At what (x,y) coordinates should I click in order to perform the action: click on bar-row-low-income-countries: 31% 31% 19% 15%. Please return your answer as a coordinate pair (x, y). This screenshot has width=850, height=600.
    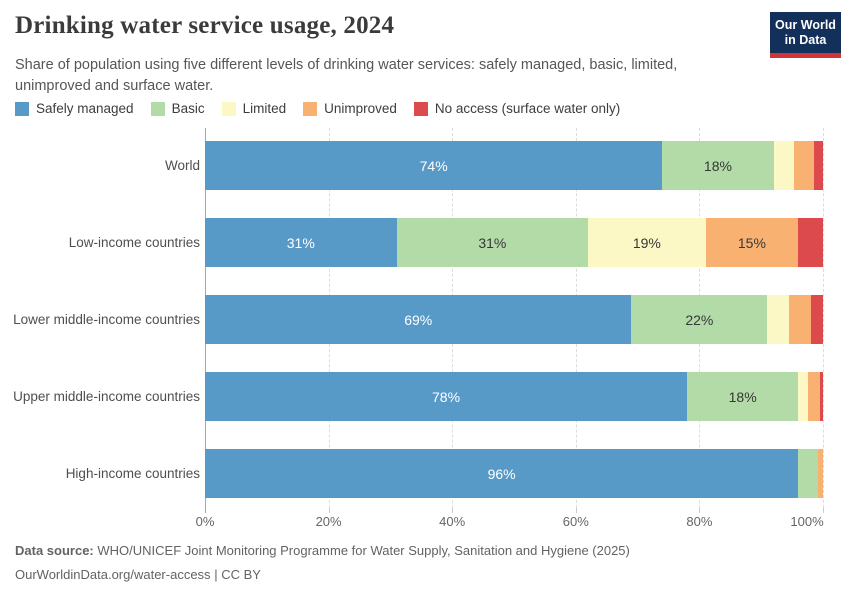
    Looking at the image, I should click on (514, 242).